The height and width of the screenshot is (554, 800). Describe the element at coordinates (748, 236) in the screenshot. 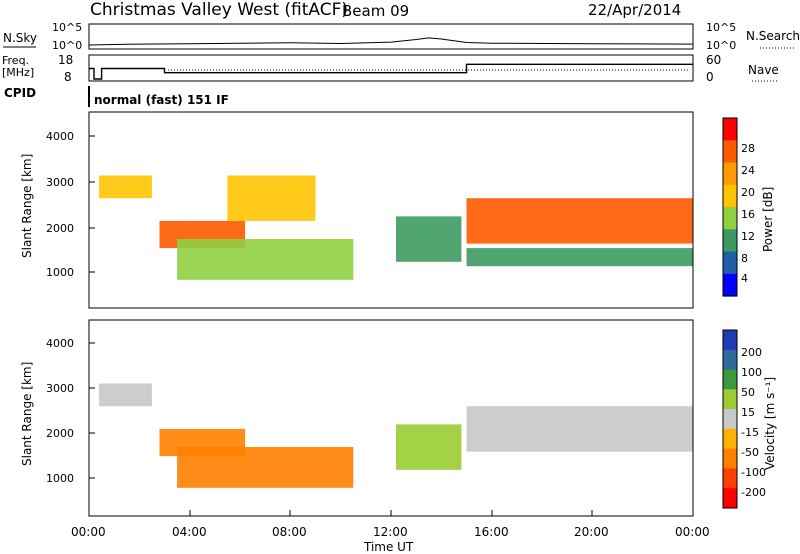

I see `power-cb-tick-12: 12` at that location.